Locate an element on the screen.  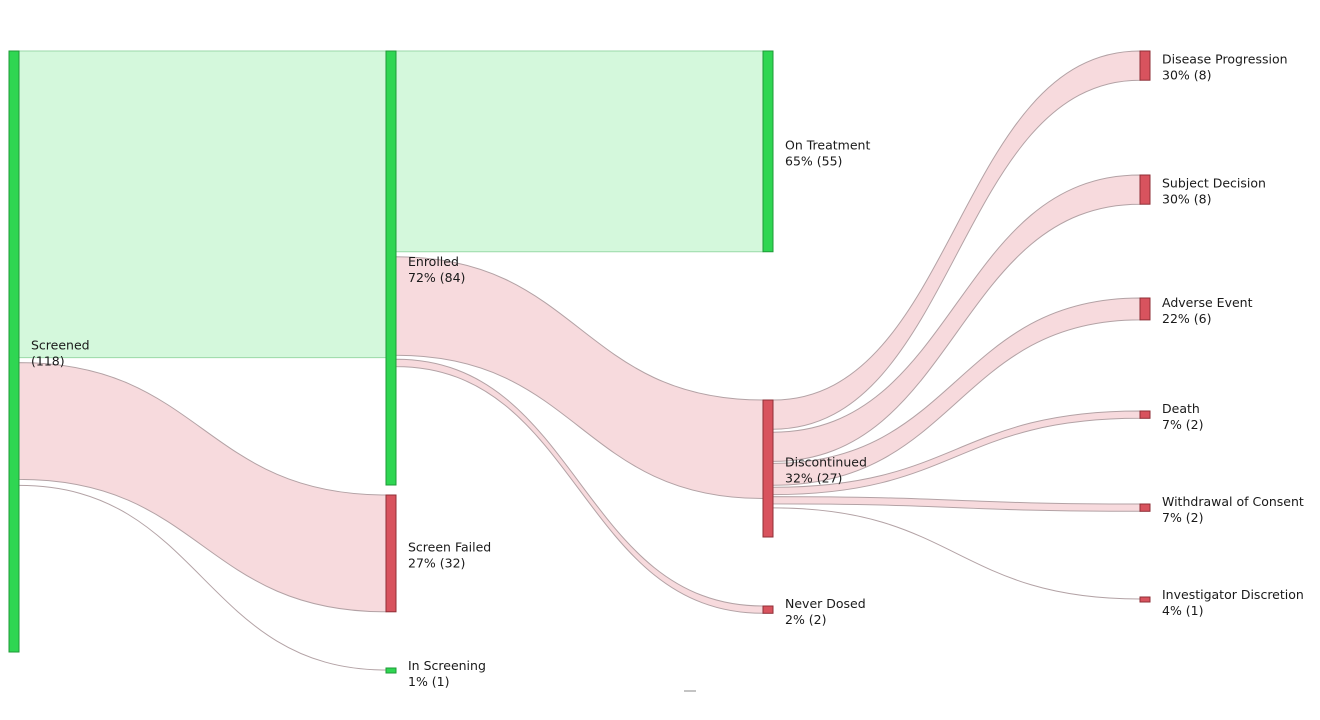
flow-discontinued-to-withdrawal-of-consent is located at coordinates (956, 504).